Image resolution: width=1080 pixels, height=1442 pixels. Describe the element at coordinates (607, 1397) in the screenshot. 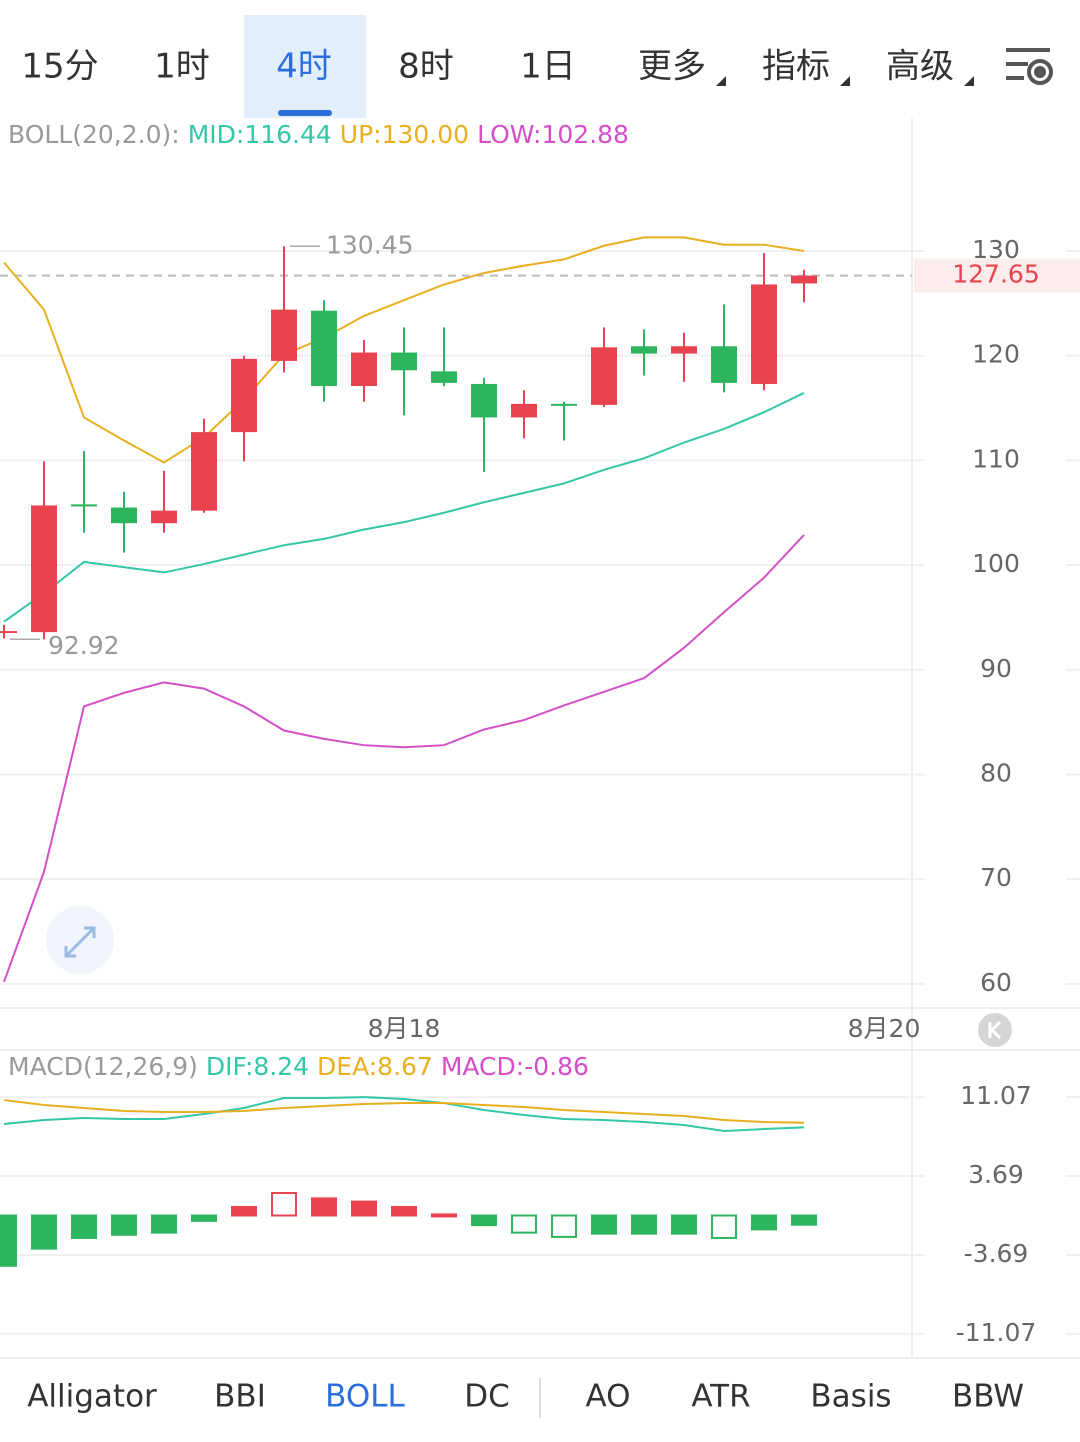

I see `tab: AO` at that location.